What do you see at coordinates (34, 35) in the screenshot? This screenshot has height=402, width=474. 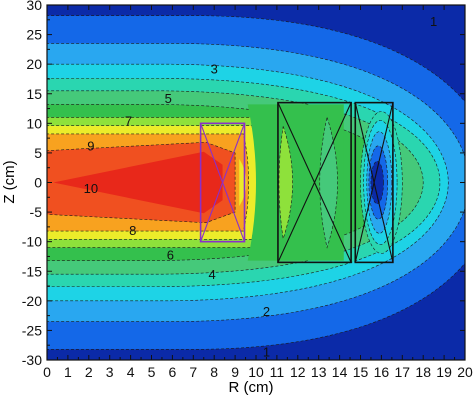 I see `y-tick-label: 25` at bounding box center [34, 35].